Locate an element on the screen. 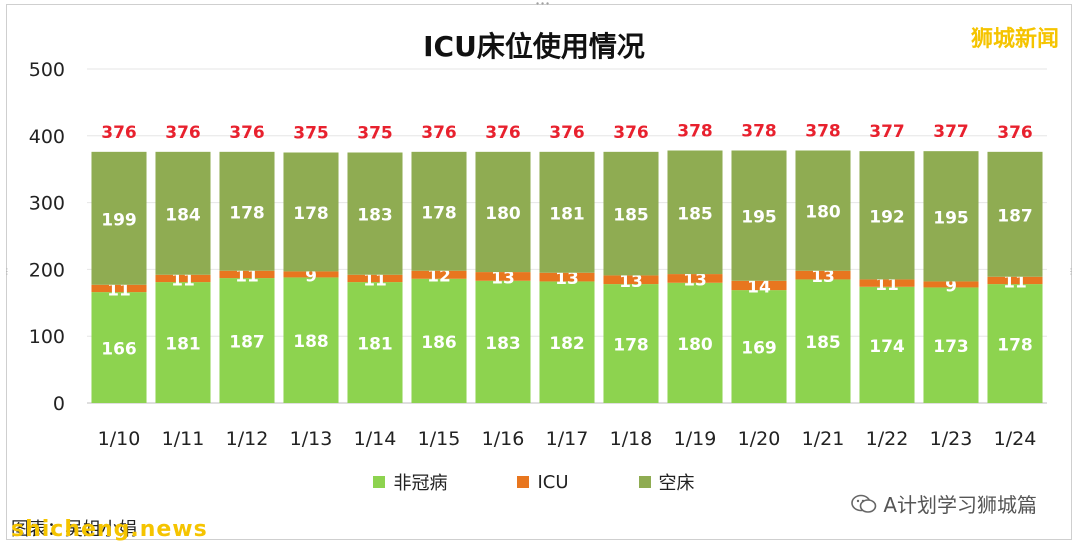  chart-legend: 非冠病 ICU 空床 is located at coordinates (534, 482).